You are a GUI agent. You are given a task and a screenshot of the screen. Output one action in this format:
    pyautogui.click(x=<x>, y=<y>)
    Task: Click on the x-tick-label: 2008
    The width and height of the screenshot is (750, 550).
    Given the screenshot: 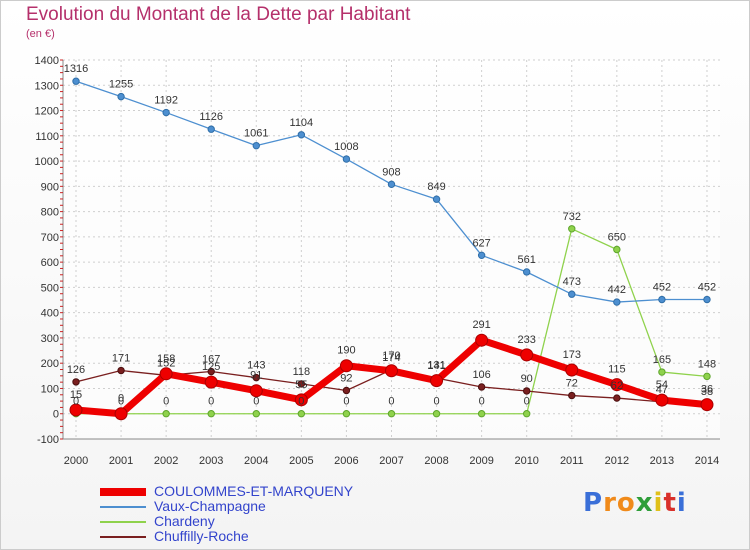 What is the action you would take?
    pyautogui.click(x=436, y=461)
    